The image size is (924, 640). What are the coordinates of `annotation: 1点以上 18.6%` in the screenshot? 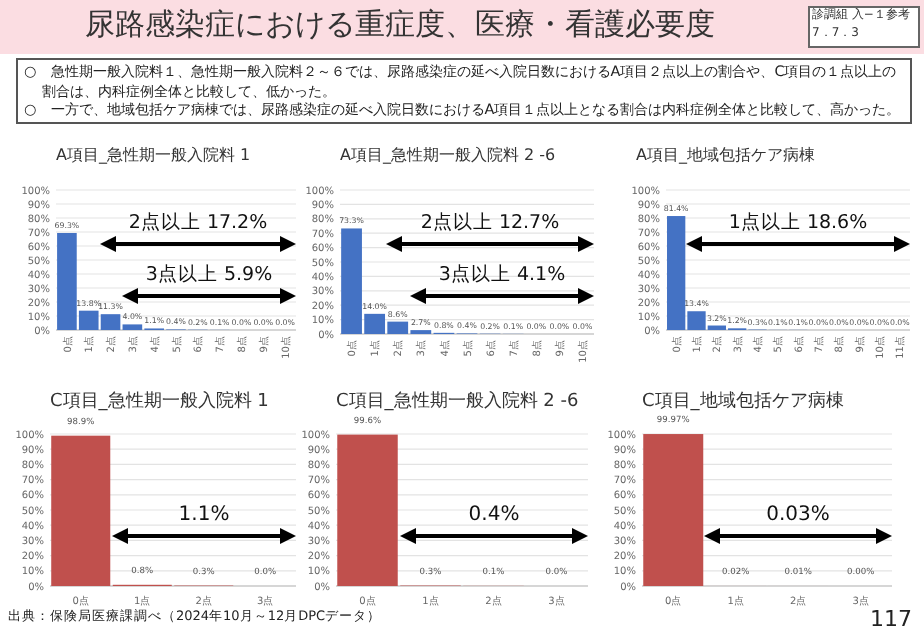 It's located at (798, 222).